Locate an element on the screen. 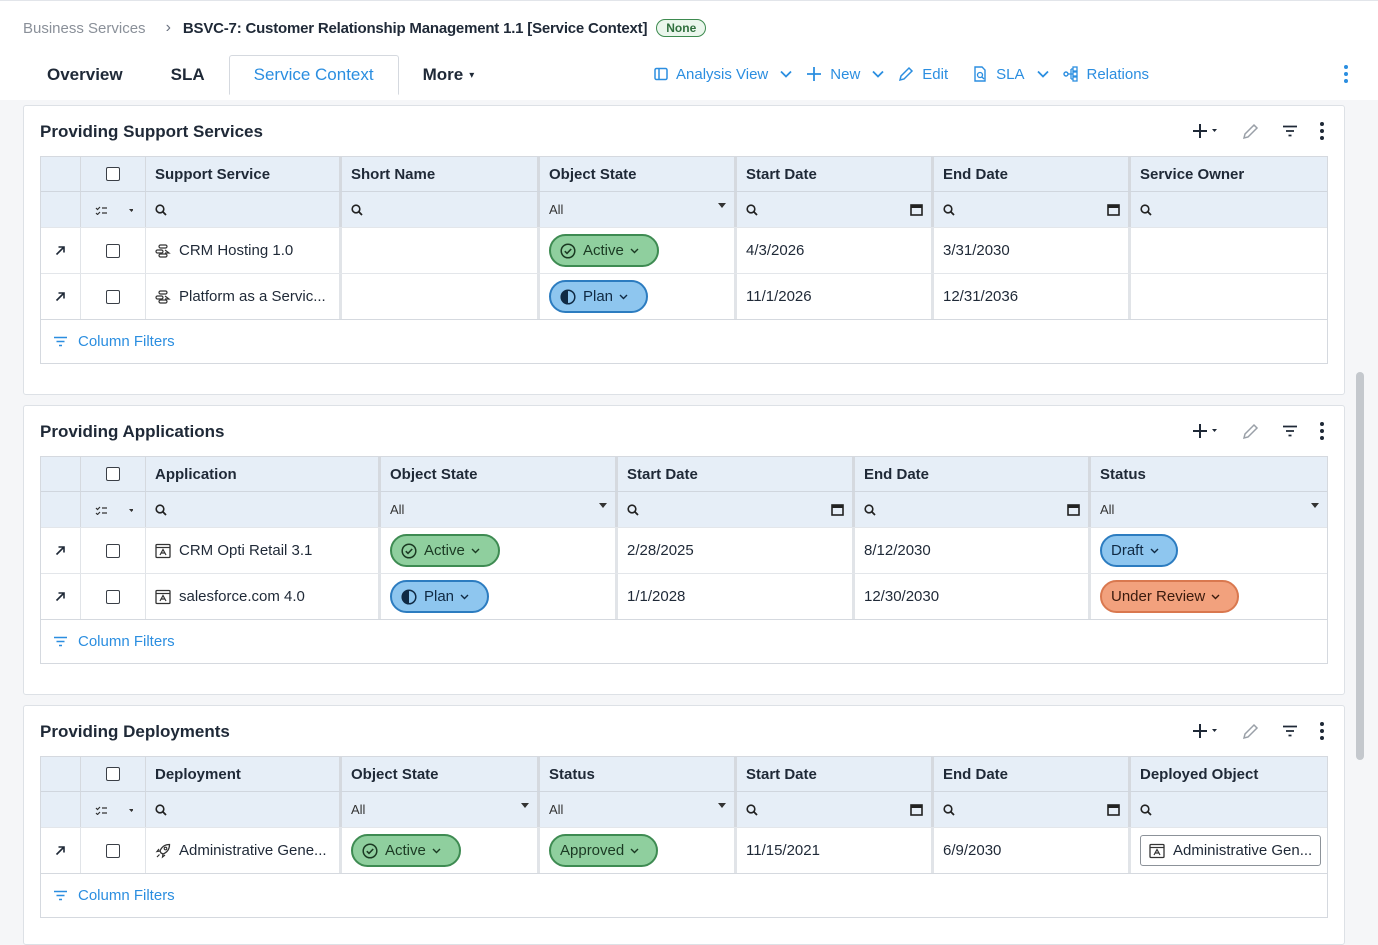 The height and width of the screenshot is (945, 1378). analysis-view-dropdown is located at coordinates (786, 74).